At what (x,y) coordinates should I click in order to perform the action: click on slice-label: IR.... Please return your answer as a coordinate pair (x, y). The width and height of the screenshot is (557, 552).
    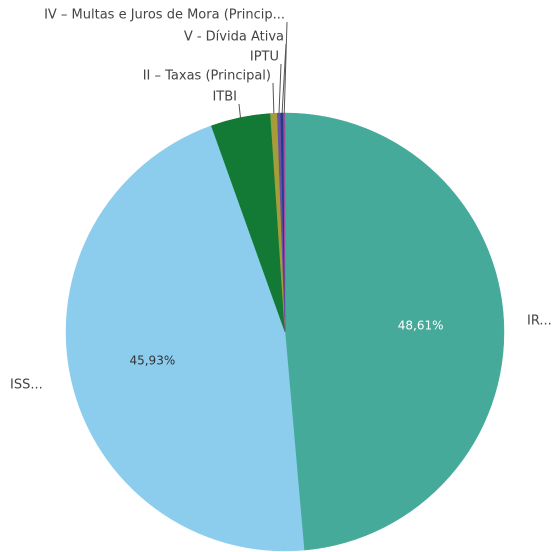
    Looking at the image, I should click on (539, 321).